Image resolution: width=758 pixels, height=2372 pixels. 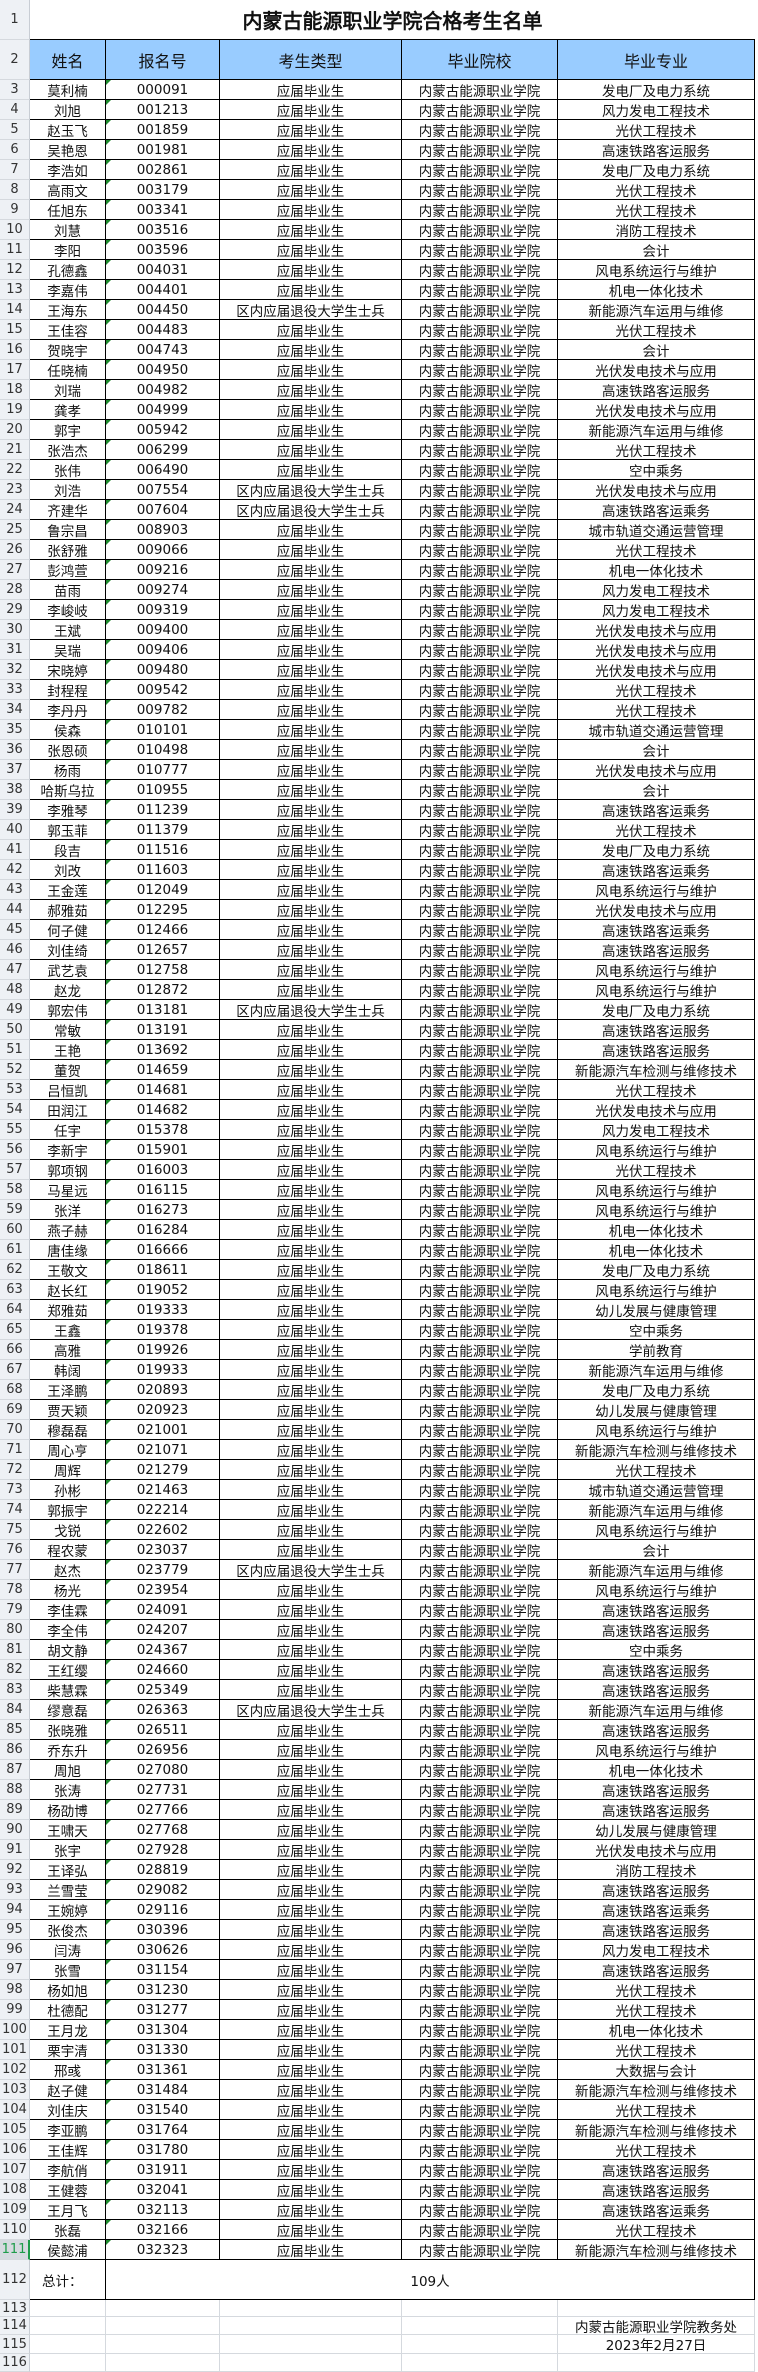 I want to click on reg-no-cell: 010498, so click(x=163, y=750).